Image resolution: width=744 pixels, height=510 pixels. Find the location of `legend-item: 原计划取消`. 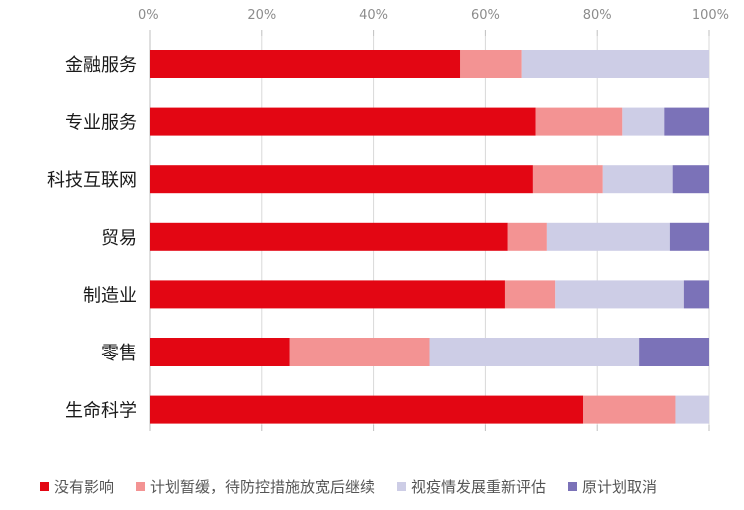

legend-item: 原计划取消 is located at coordinates (612, 486).